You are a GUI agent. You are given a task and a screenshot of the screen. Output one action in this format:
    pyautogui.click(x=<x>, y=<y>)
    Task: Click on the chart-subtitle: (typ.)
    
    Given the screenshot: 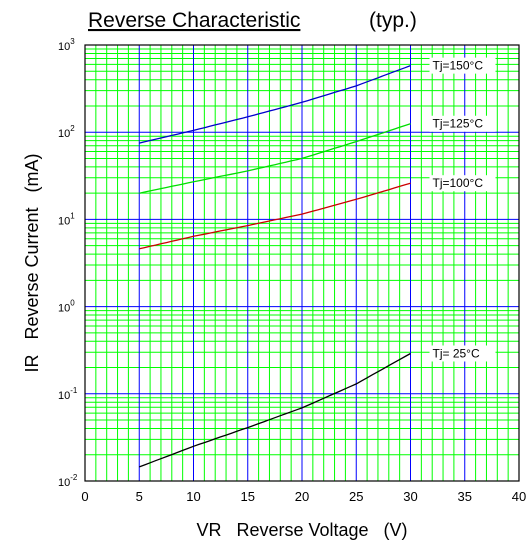 What is the action you would take?
    pyautogui.click(x=393, y=20)
    